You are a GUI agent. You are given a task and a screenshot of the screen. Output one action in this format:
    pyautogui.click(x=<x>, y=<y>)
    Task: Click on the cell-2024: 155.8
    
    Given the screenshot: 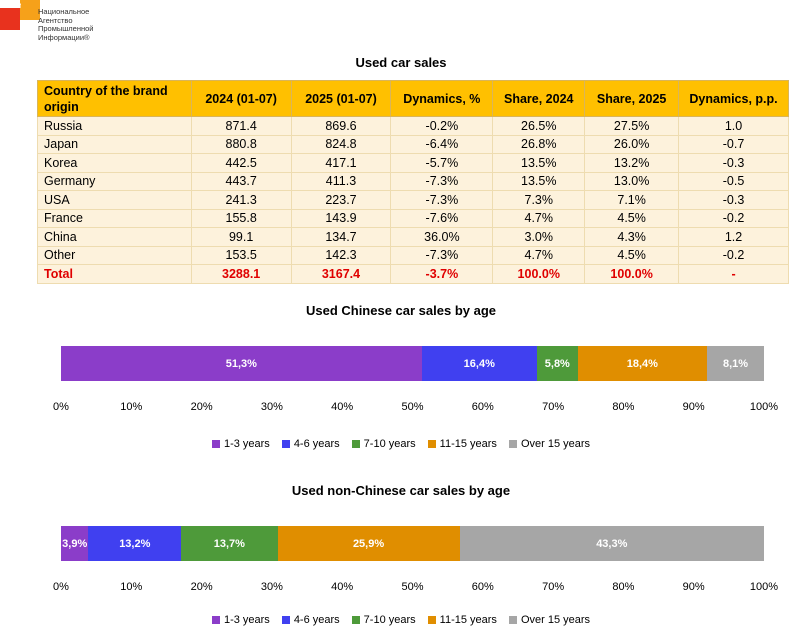 What is the action you would take?
    pyautogui.click(x=241, y=218)
    